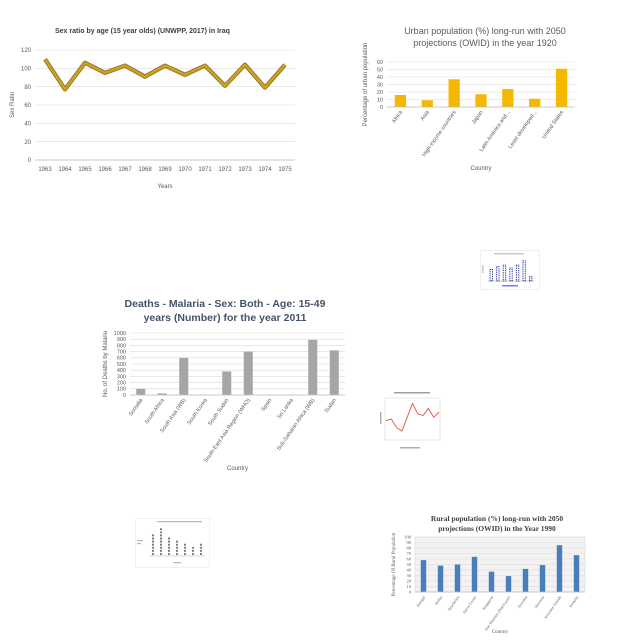  Describe the element at coordinates (121, 353) in the screenshot. I see `y-tick-label: 700` at that location.